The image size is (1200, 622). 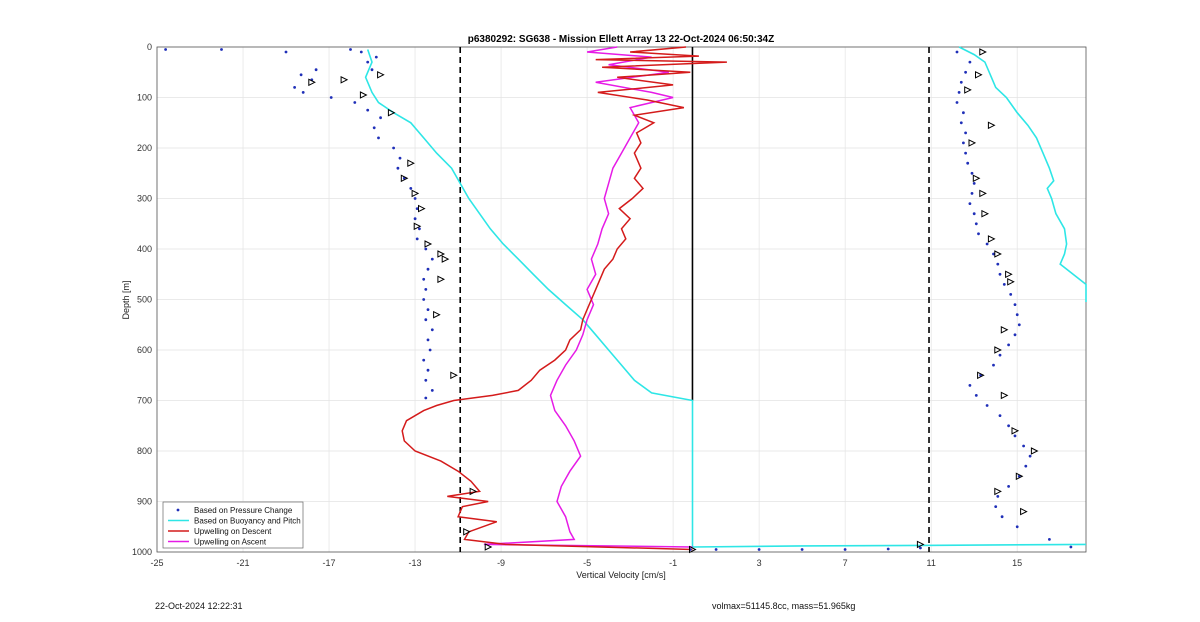 What do you see at coordinates (243, 563) in the screenshot?
I see `x-tick-label: -21` at bounding box center [243, 563].